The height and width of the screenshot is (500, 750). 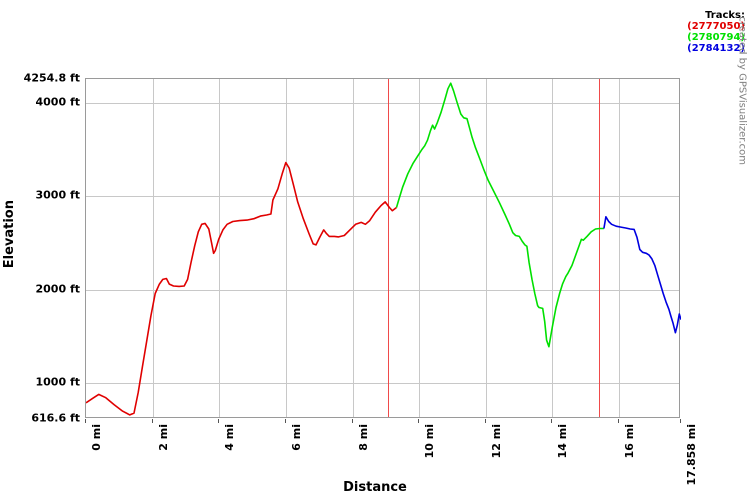 What do you see at coordinates (716, 48) in the screenshot?
I see `legend-entry-blue: (2784132)` at bounding box center [716, 48].